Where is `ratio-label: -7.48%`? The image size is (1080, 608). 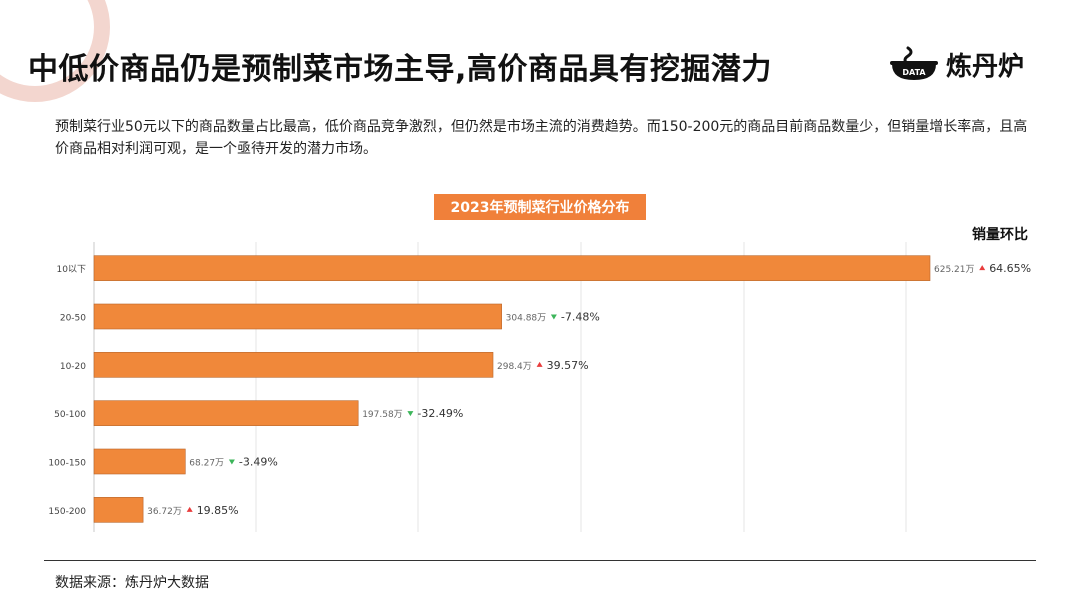 ratio-label: -7.48% is located at coordinates (580, 317).